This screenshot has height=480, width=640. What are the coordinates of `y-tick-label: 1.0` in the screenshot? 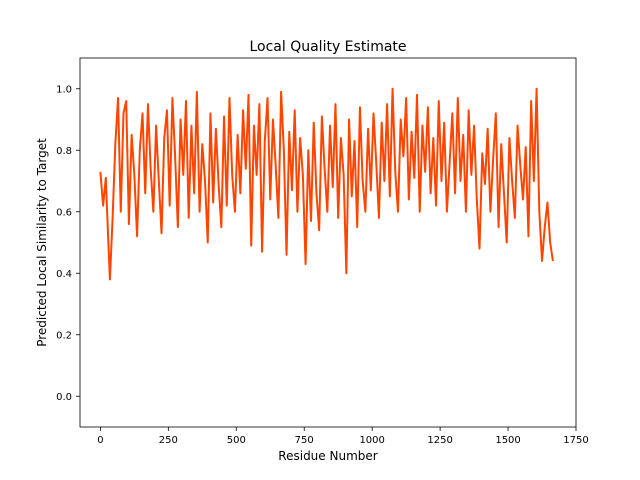 It's located at (64, 89).